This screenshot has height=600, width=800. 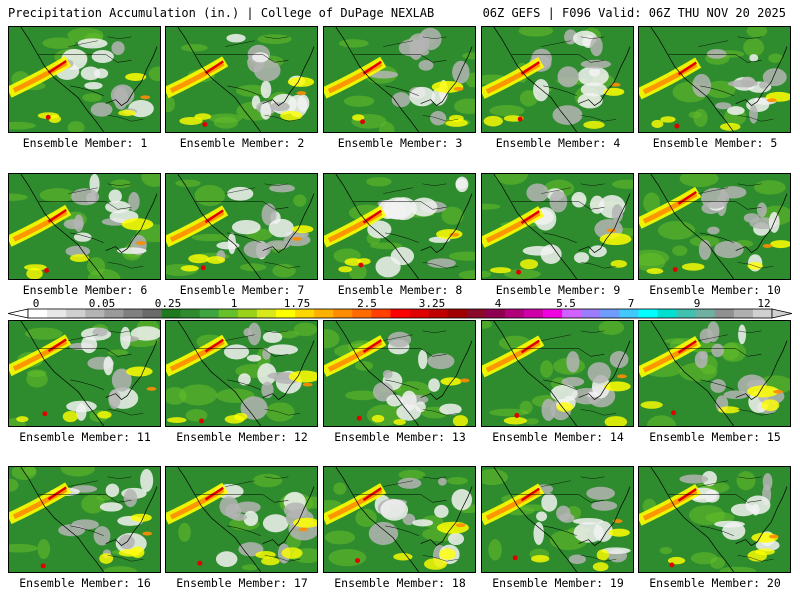 I want to click on precipitation-colorbar, so click(x=400, y=313).